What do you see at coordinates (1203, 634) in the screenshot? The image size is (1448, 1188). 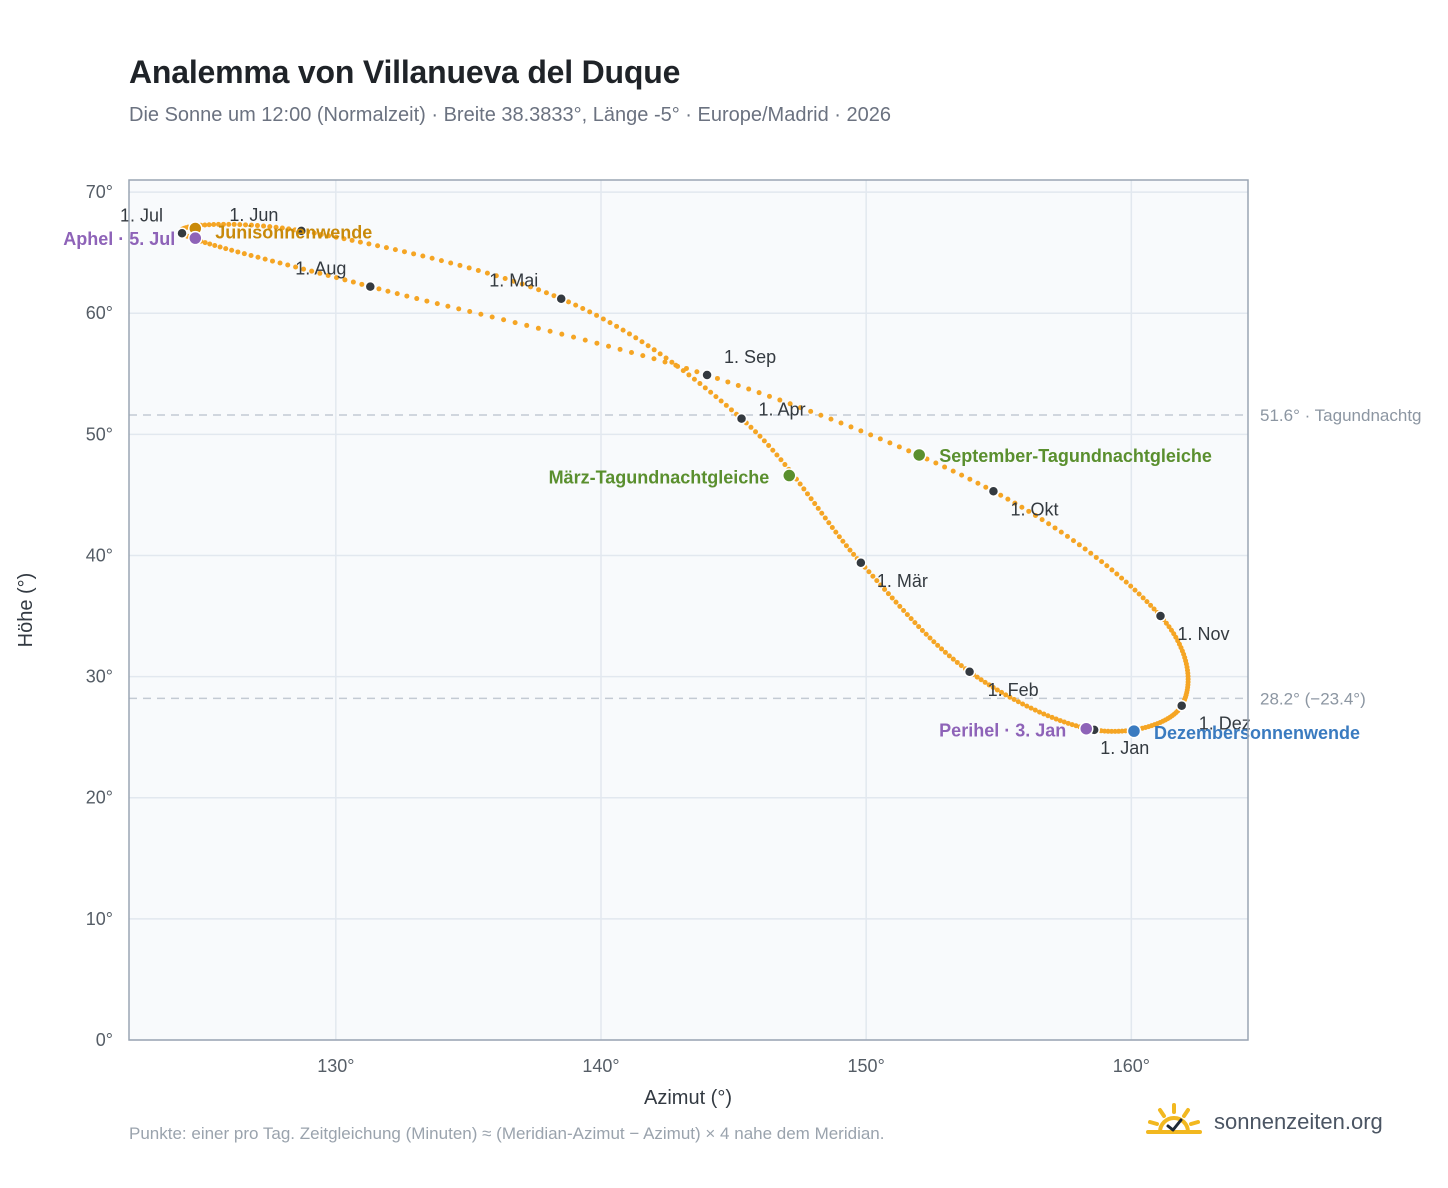 I see `month-marker-label: 1. Nov` at bounding box center [1203, 634].